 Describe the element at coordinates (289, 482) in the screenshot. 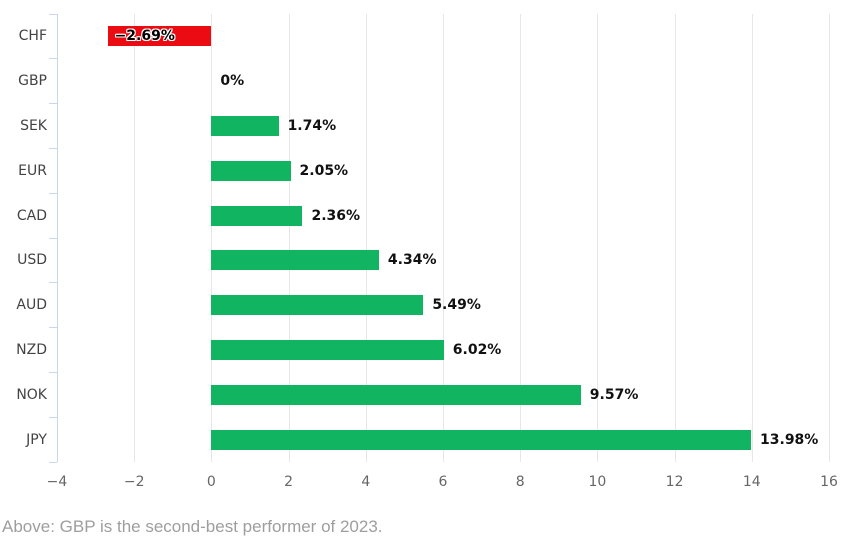

I see `x-tick-label: 2` at that location.